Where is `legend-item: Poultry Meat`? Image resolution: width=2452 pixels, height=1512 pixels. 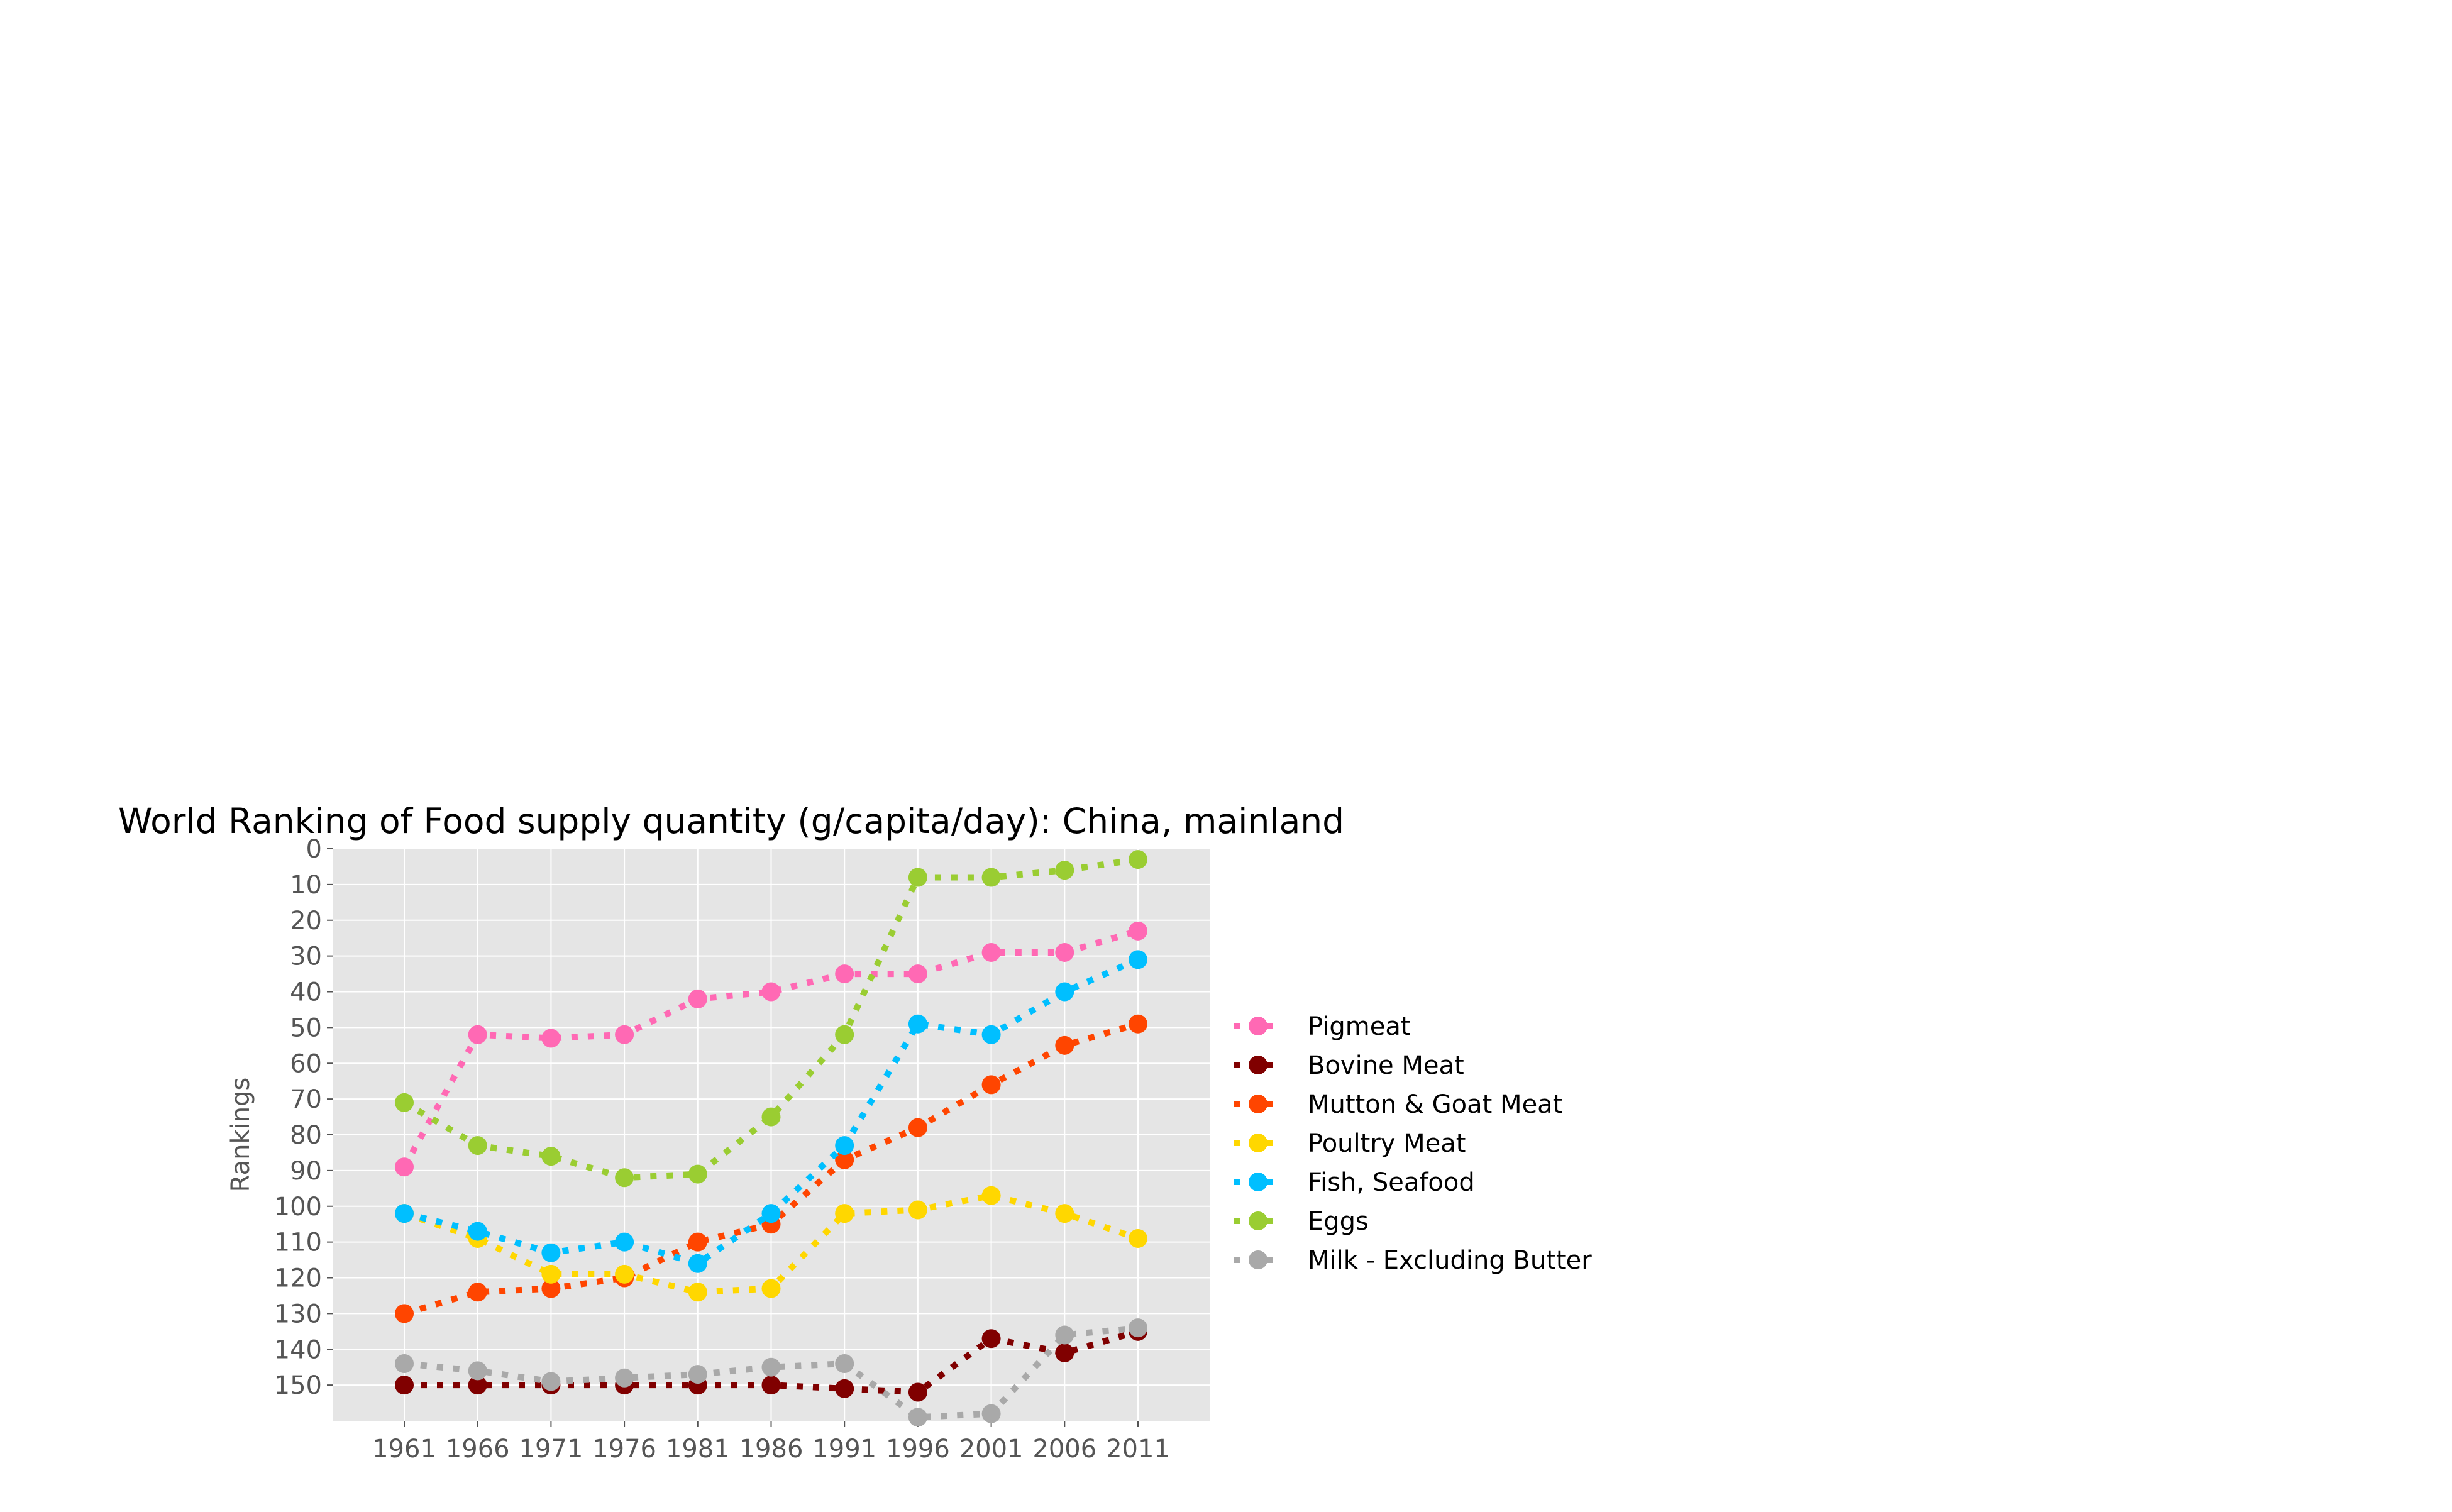 legend-item: Poultry Meat is located at coordinates (1350, 1143).